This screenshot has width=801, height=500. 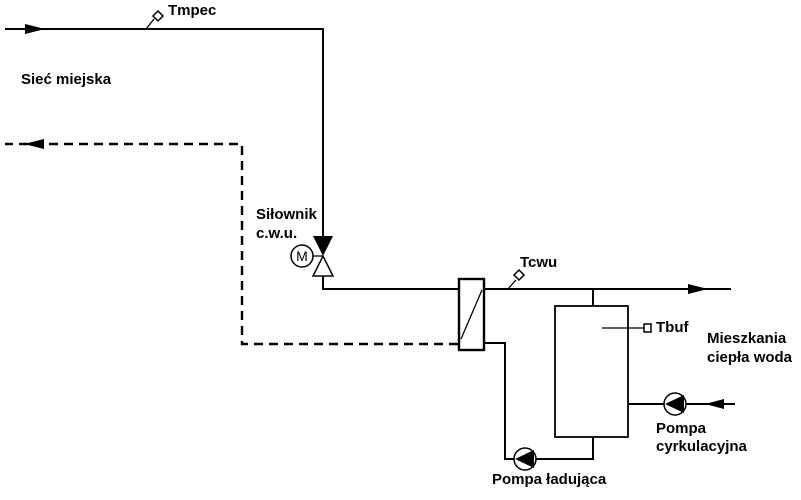 I want to click on control-valve, so click(x=323, y=256).